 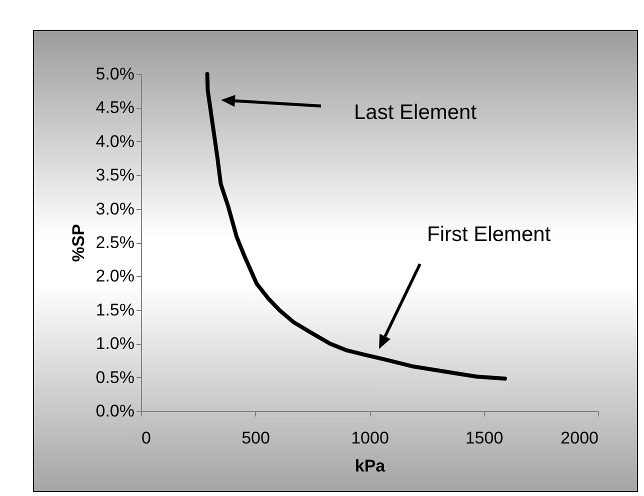 I want to click on y-tick-label: 0.0%, so click(x=115, y=411).